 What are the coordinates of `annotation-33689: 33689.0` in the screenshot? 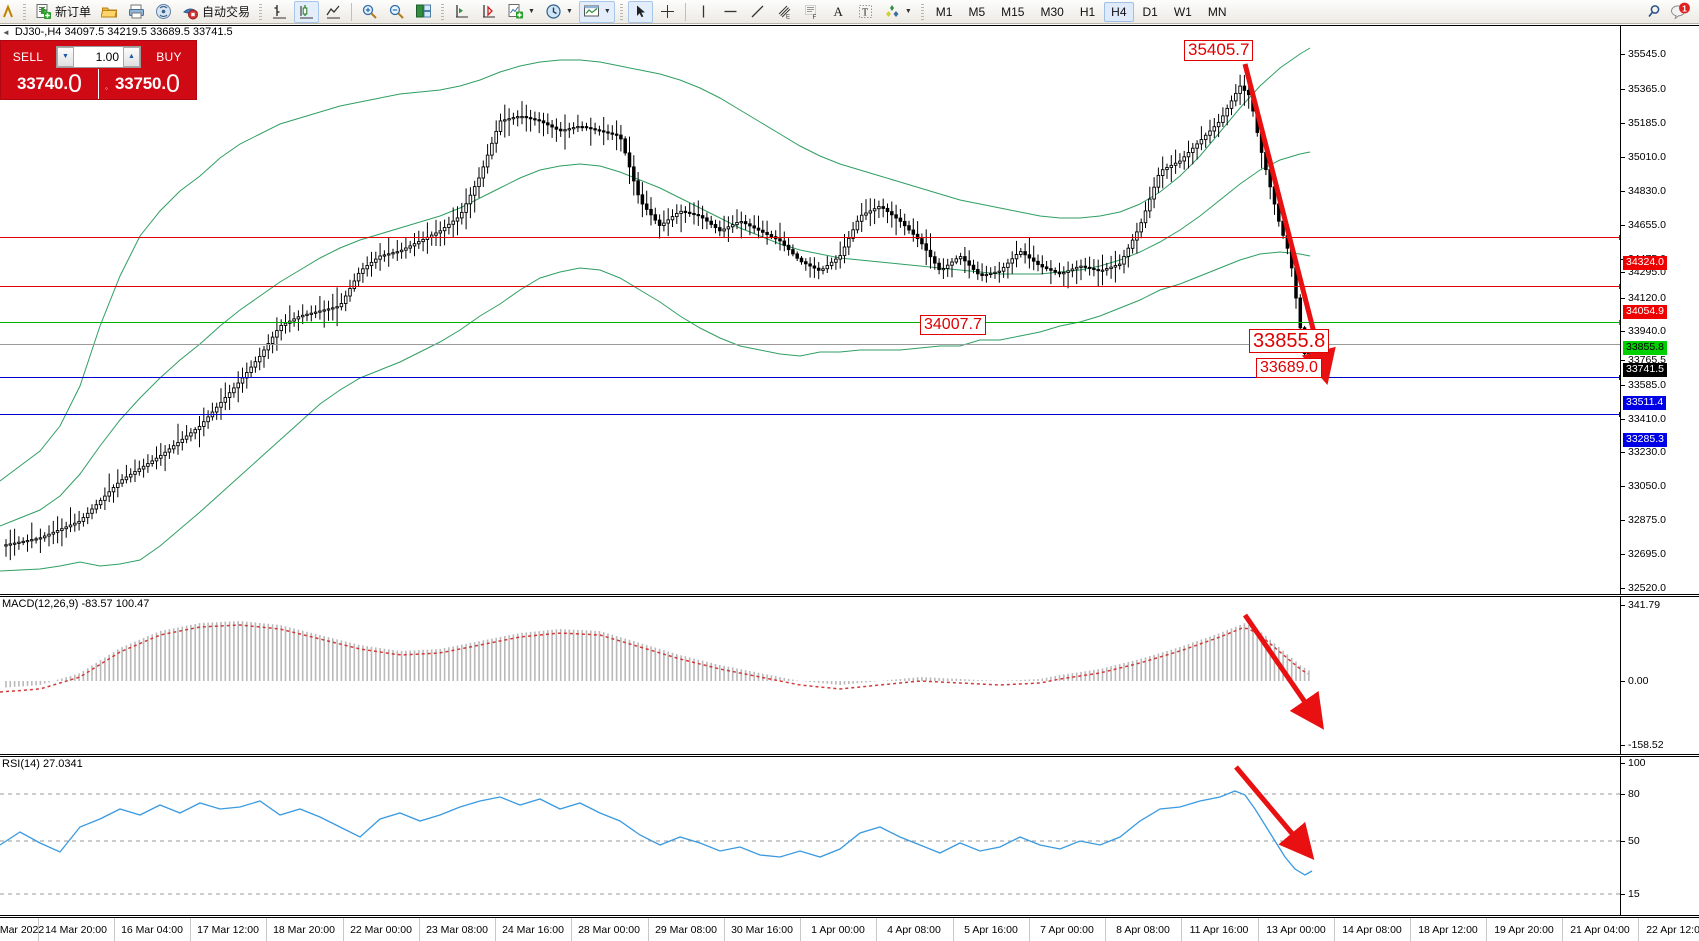 It's located at (1289, 368).